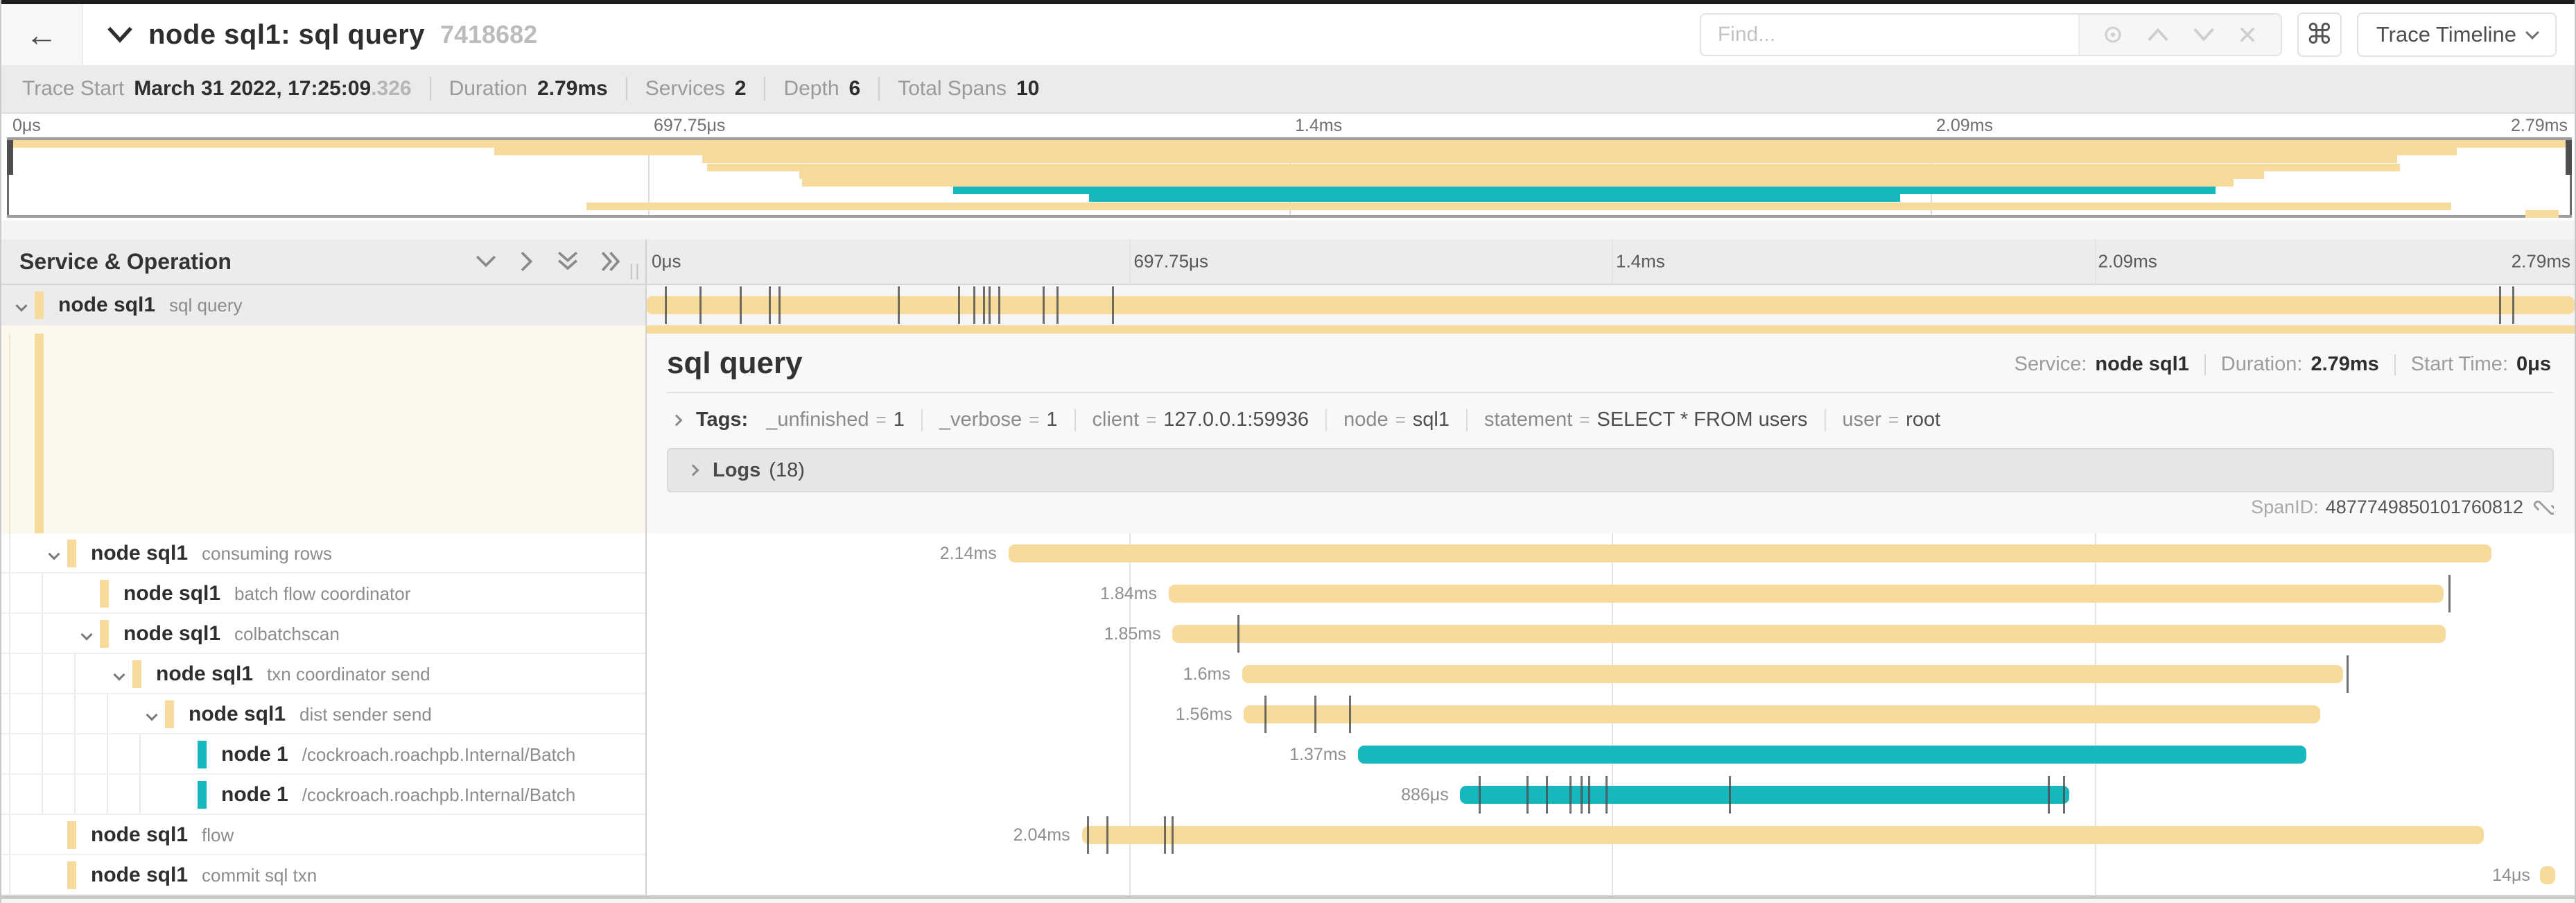 The image size is (2576, 903). I want to click on span-row: node sql1 consuming rows 2.14ms, so click(1288, 553).